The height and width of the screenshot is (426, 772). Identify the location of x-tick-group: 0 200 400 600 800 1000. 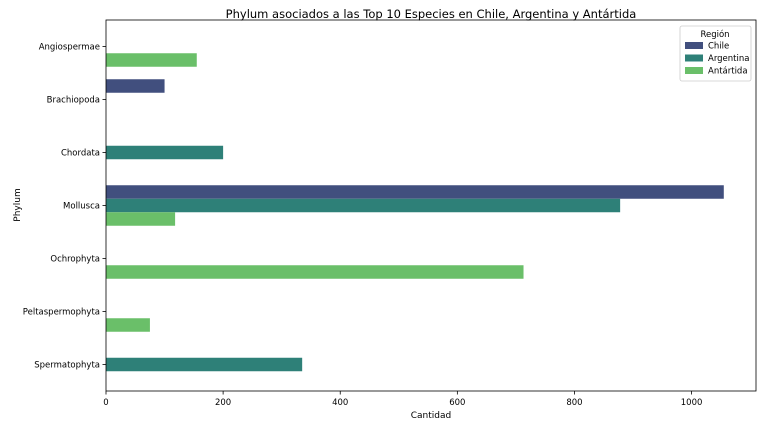
(402, 399).